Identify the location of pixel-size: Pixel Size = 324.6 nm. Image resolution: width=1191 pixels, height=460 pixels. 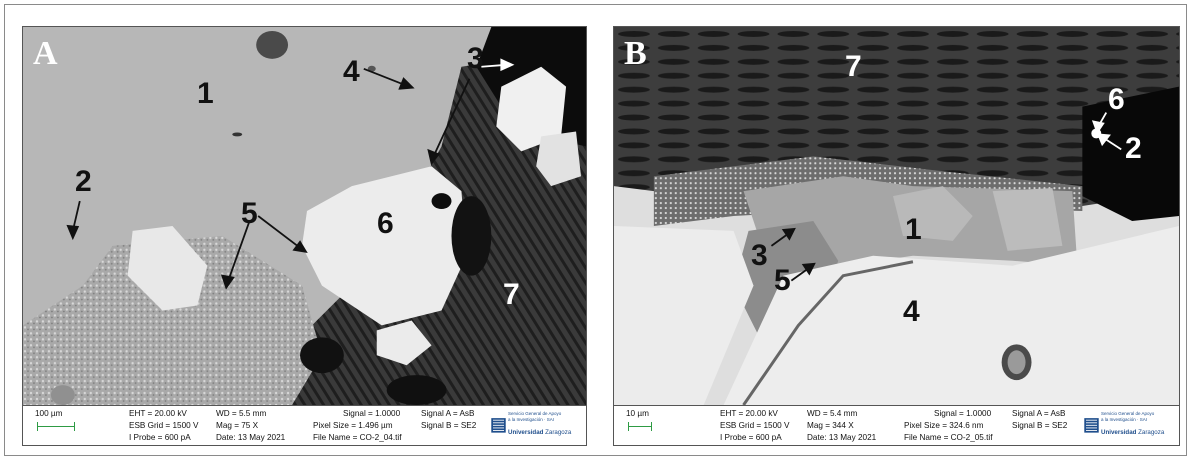
(944, 425).